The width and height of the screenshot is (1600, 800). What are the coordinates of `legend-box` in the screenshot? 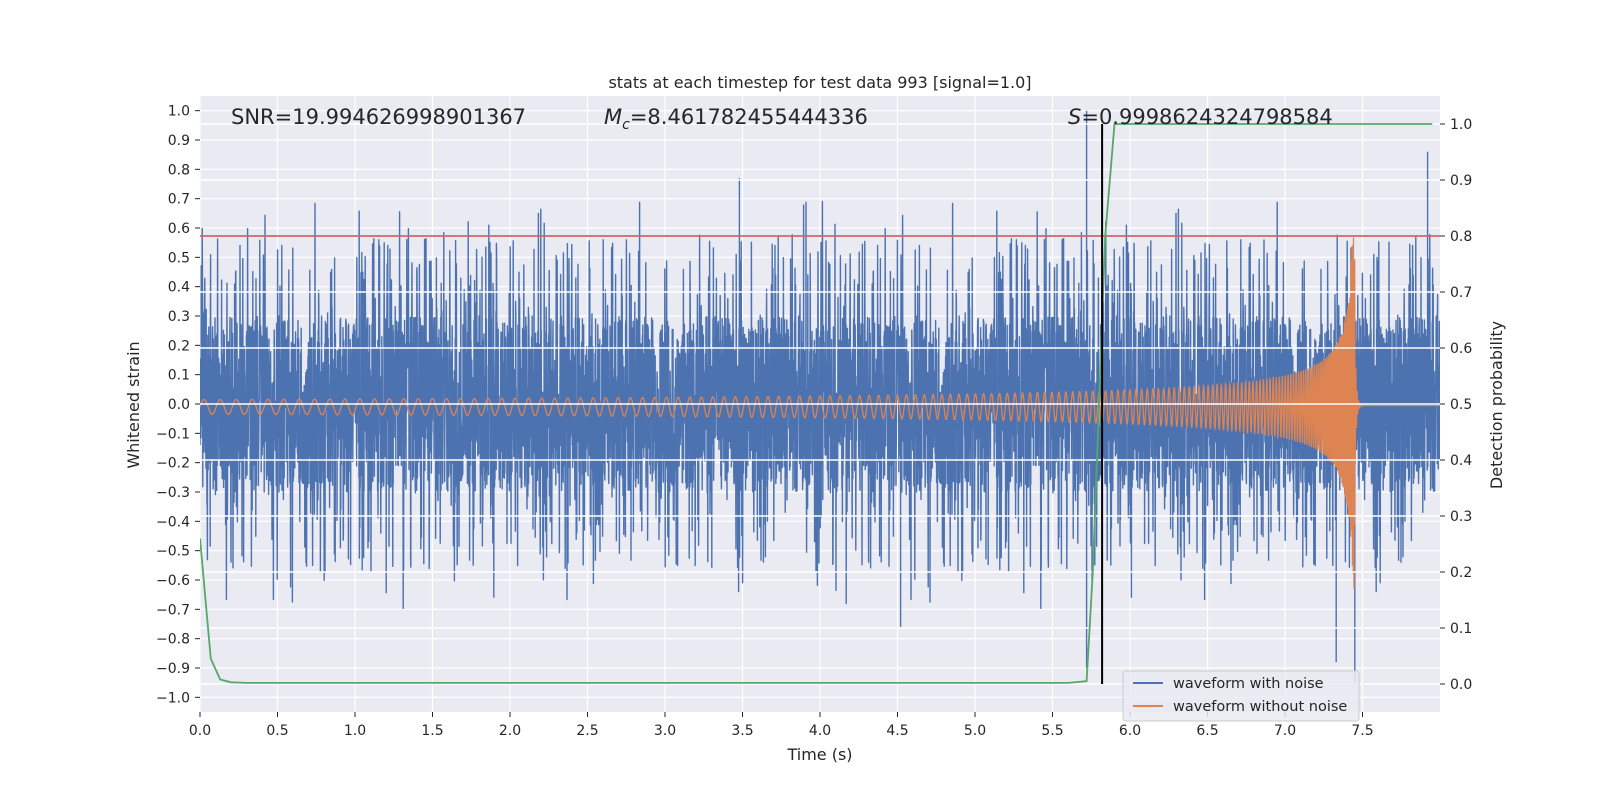 It's located at (1241, 696).